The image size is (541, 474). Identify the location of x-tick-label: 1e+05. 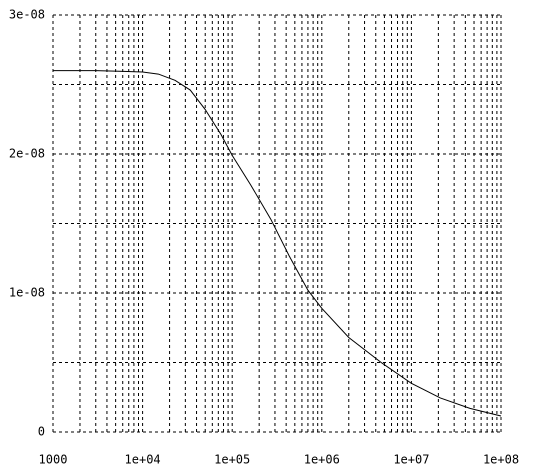
(232, 460).